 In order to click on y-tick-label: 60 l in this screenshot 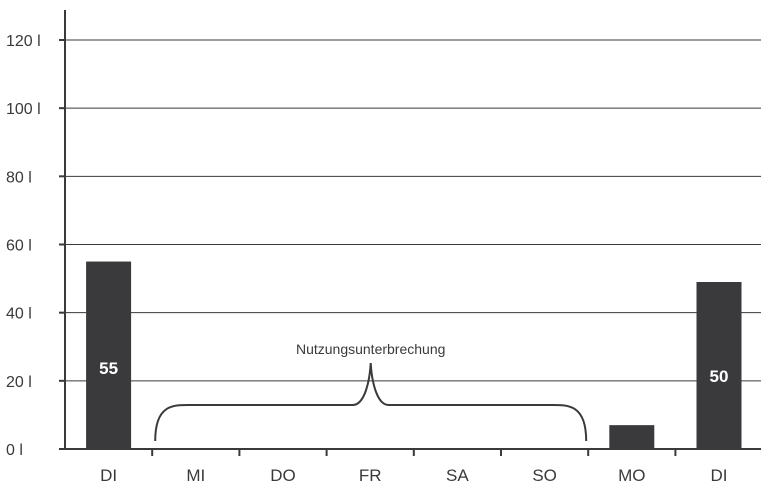, I will do `click(19, 246)`.